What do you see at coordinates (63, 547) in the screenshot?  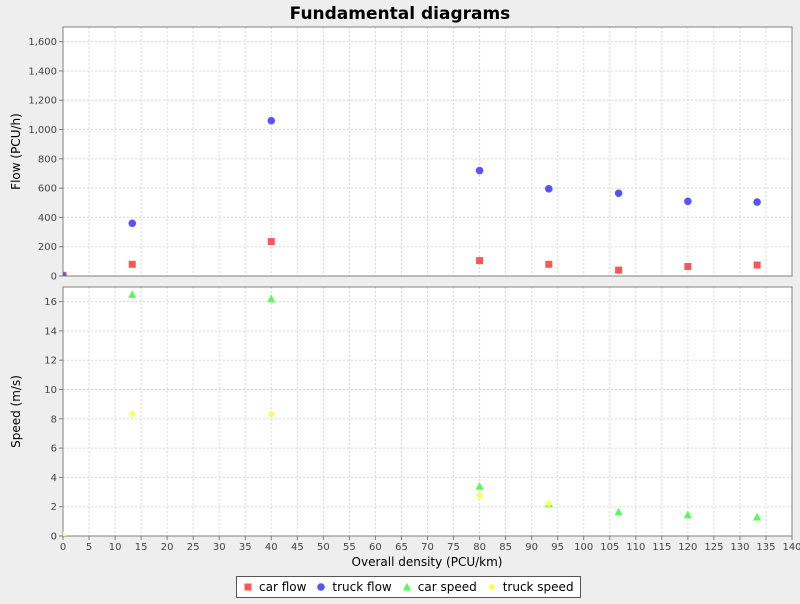 I see `x-tick-label: 0` at bounding box center [63, 547].